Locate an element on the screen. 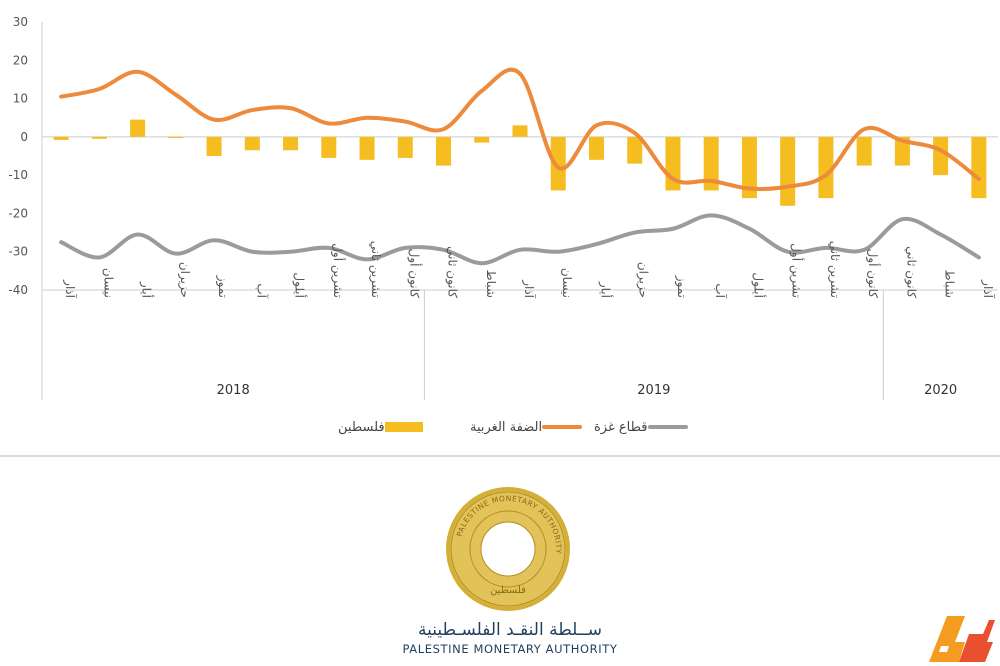 The image size is (1000, 666). y-tick-label: 30 is located at coordinates (20, 22).